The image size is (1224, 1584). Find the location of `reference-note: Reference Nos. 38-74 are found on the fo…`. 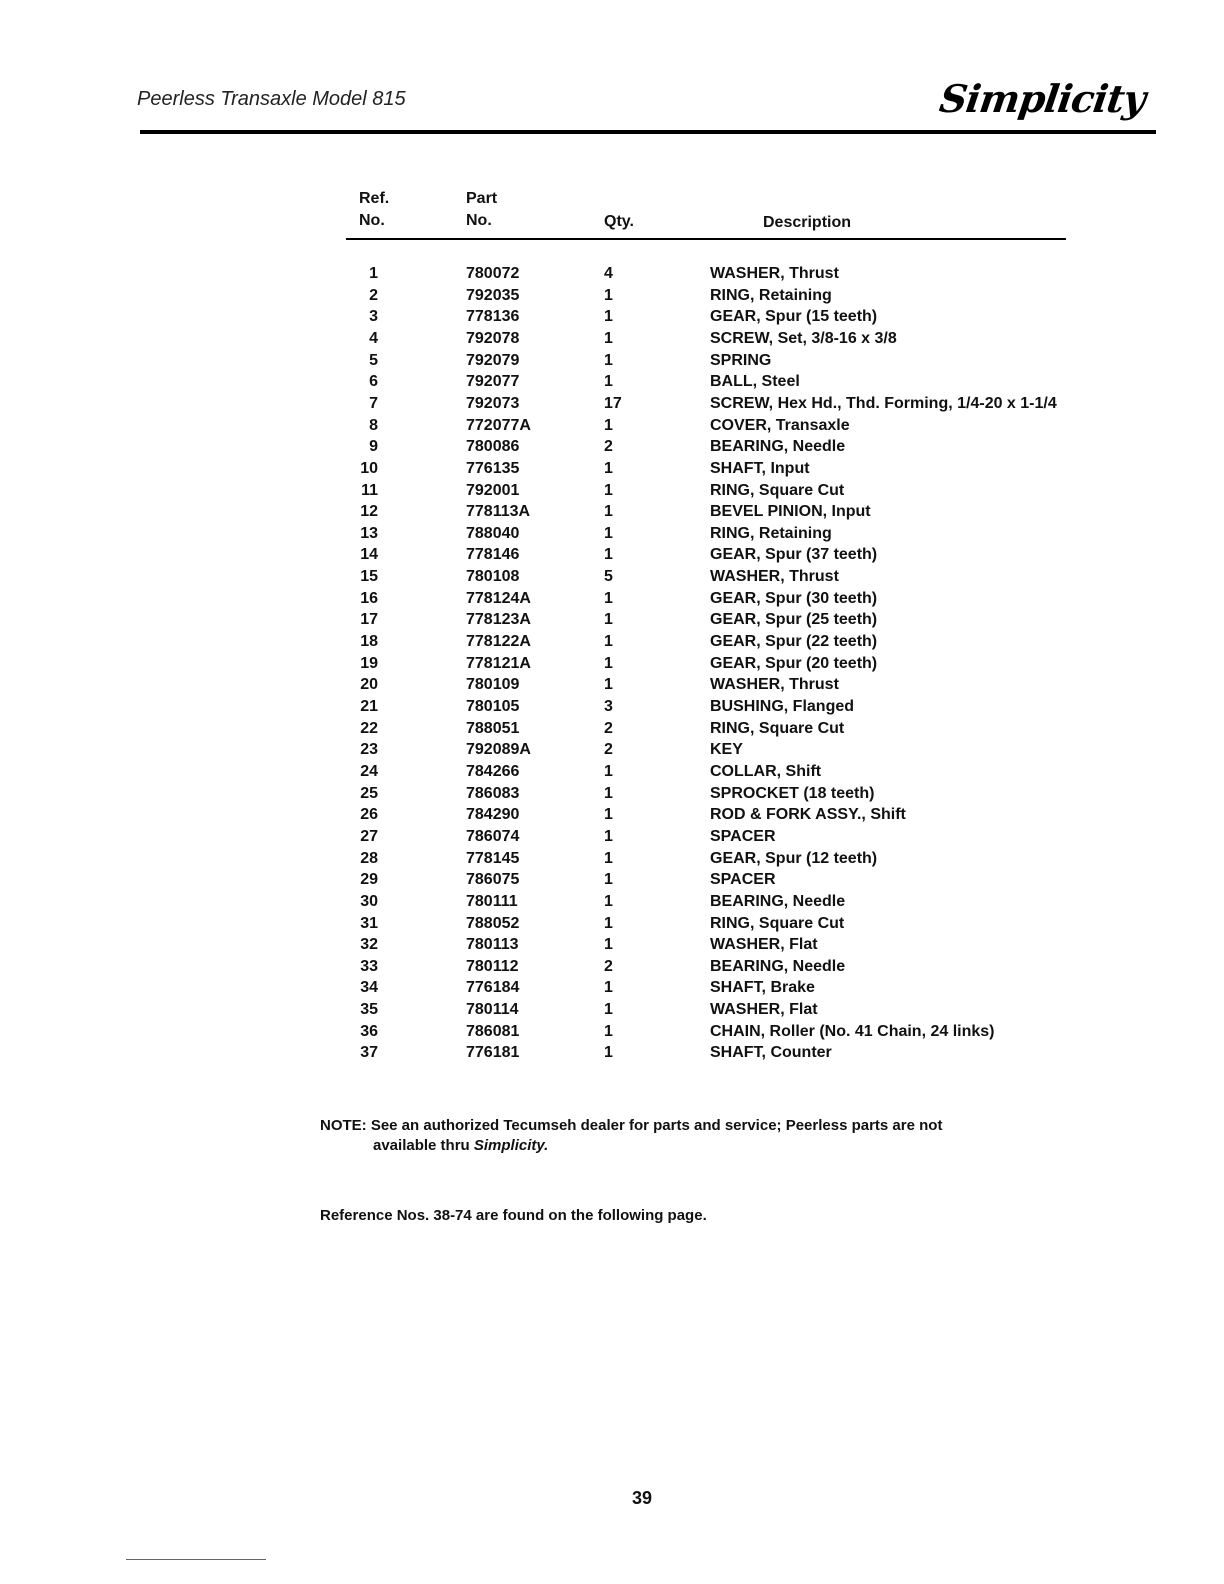

reference-note: Reference Nos. 38-74 are found on the fo… is located at coordinates (513, 1215).